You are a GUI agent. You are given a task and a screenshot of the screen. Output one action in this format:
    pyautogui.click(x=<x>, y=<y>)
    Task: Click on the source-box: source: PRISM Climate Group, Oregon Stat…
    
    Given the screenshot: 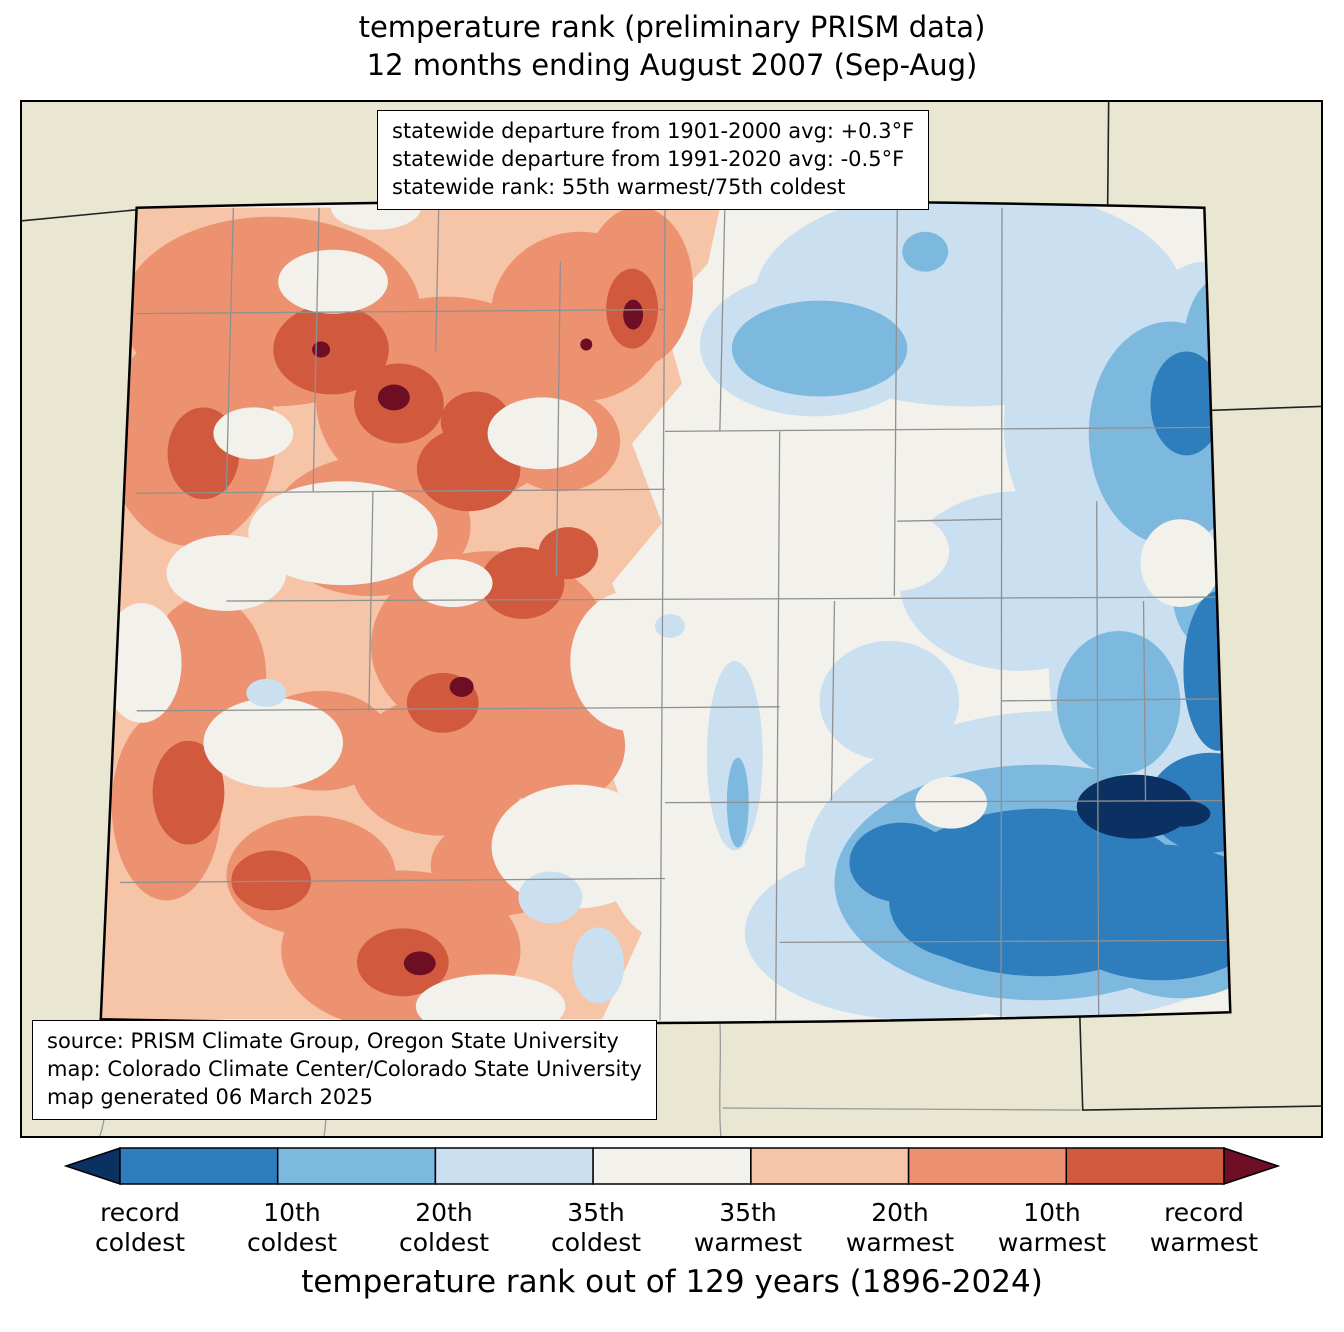 What is the action you would take?
    pyautogui.click(x=344, y=1070)
    